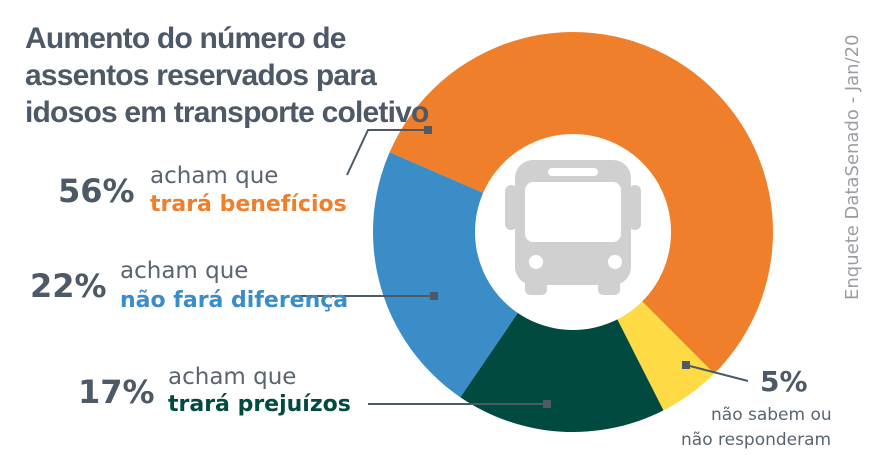 This screenshot has height=470, width=870. I want to click on marker-prejuizos, so click(547, 404).